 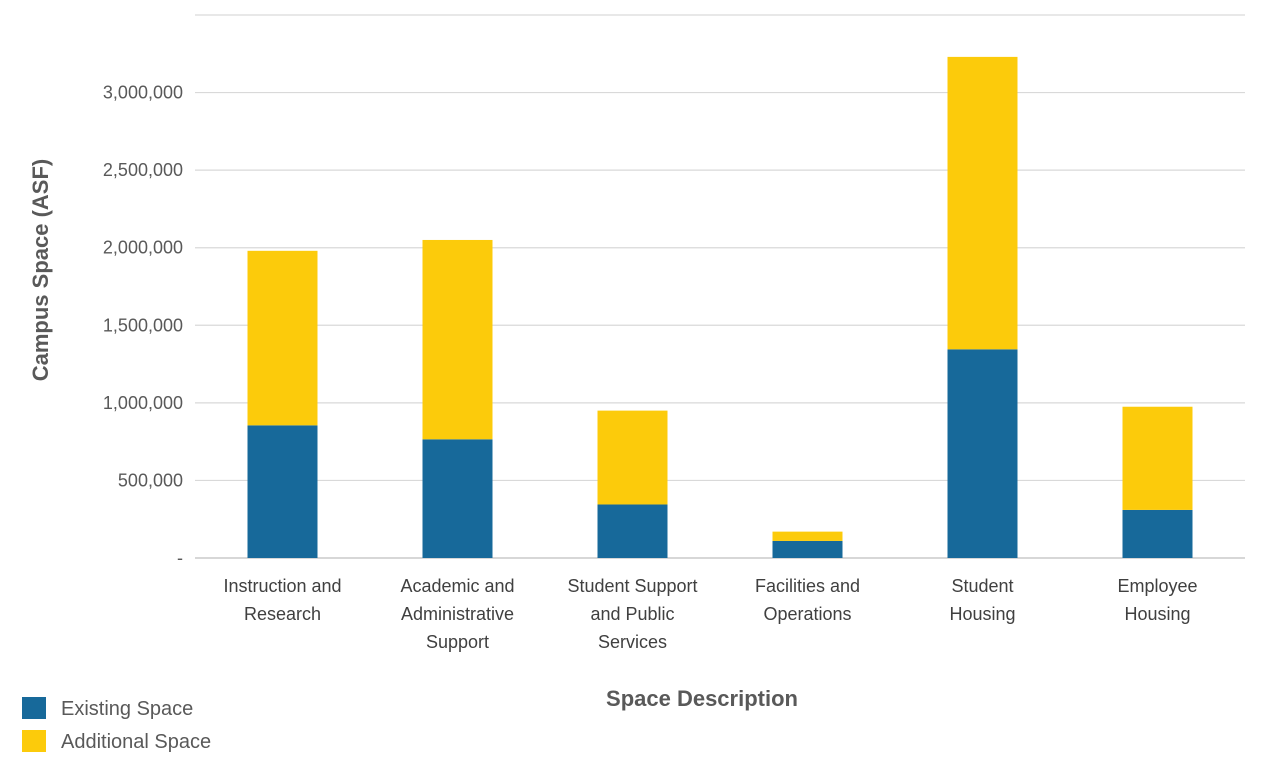 What do you see at coordinates (40, 270) in the screenshot?
I see `y-axis-title: Campus Space (ASF)` at bounding box center [40, 270].